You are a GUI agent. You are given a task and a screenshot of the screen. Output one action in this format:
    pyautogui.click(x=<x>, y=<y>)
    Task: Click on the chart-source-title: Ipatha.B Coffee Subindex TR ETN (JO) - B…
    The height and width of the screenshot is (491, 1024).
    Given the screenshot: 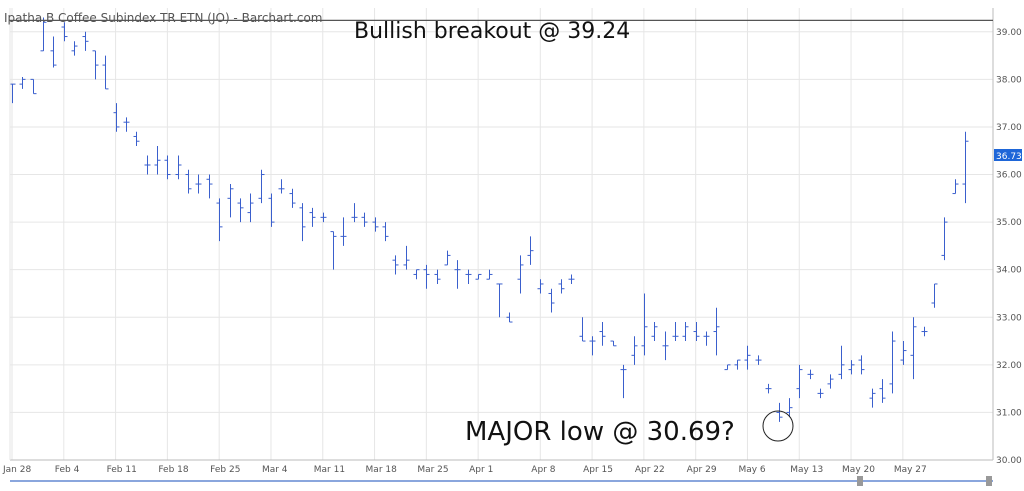 What is the action you would take?
    pyautogui.click(x=163, y=18)
    